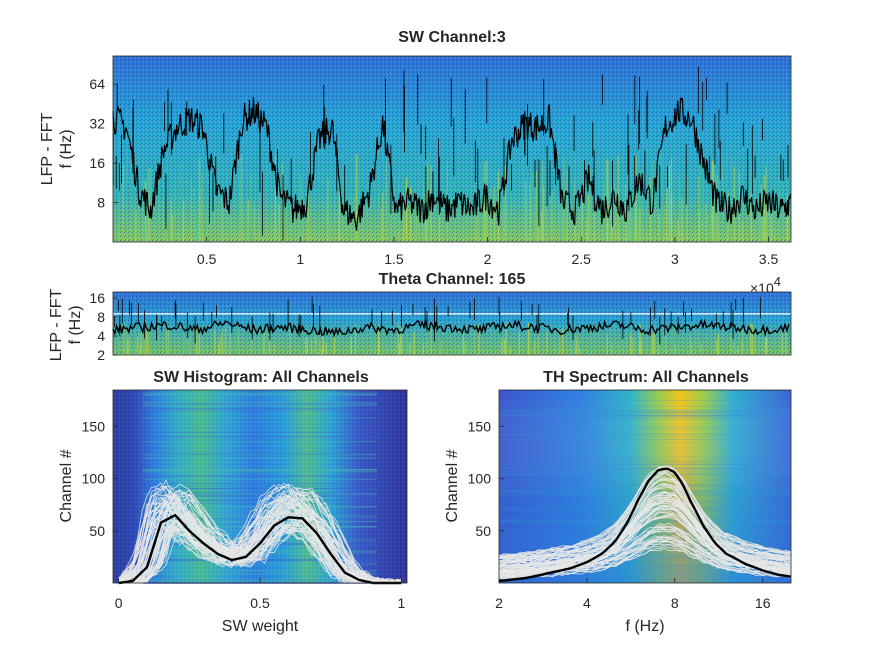 The height and width of the screenshot is (656, 875). Describe the element at coordinates (97, 124) in the screenshot. I see `sw-y-tick-label: 32` at that location.